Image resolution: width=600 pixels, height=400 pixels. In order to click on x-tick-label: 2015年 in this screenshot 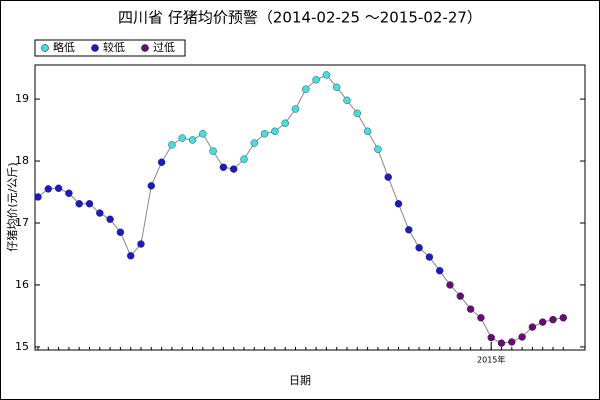, I will do `click(491, 360)`.